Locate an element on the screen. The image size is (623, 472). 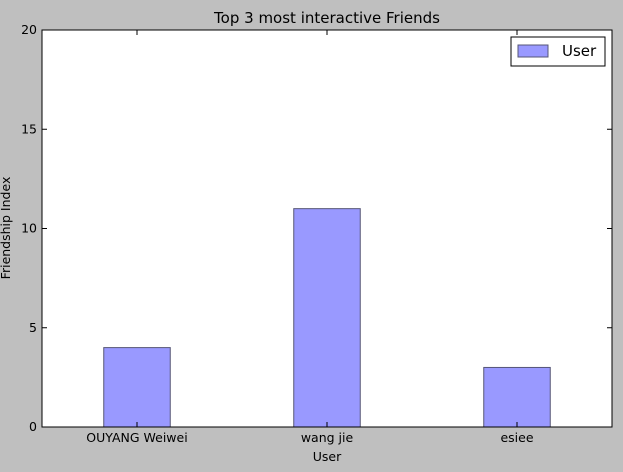
x-tick-label: esiee is located at coordinates (516, 437).